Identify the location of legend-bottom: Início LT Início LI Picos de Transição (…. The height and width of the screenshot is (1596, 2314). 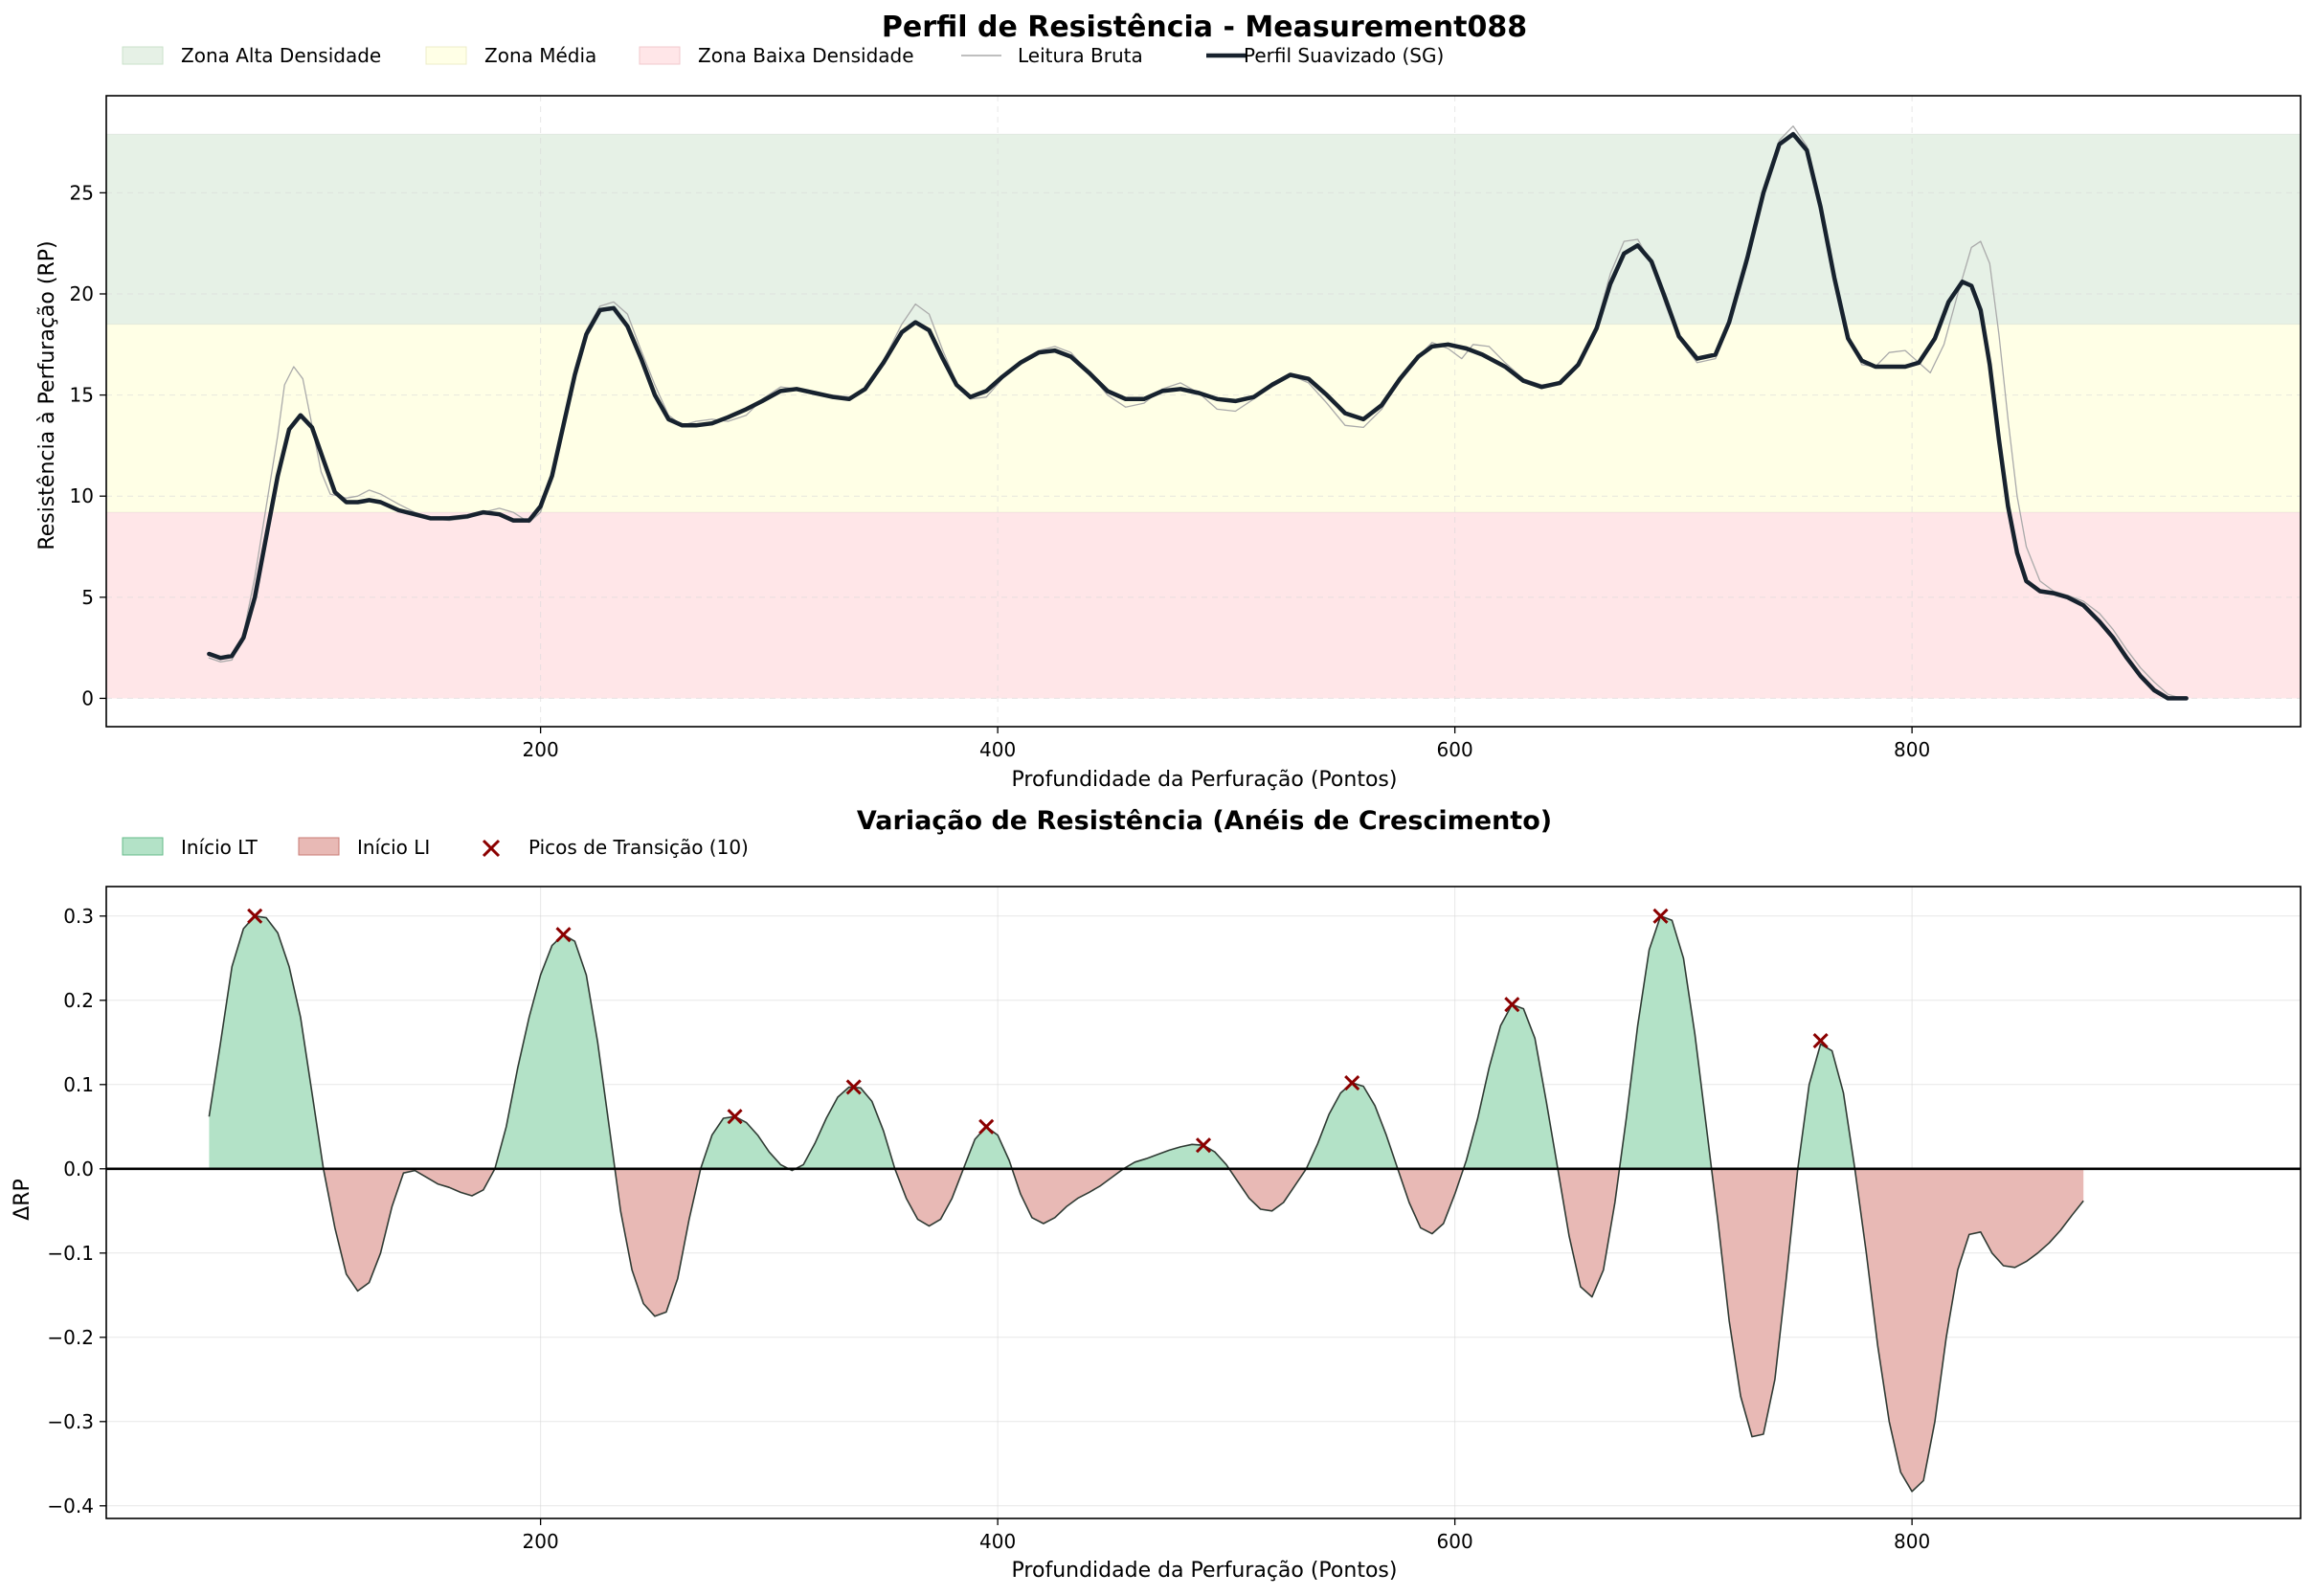
(436, 847).